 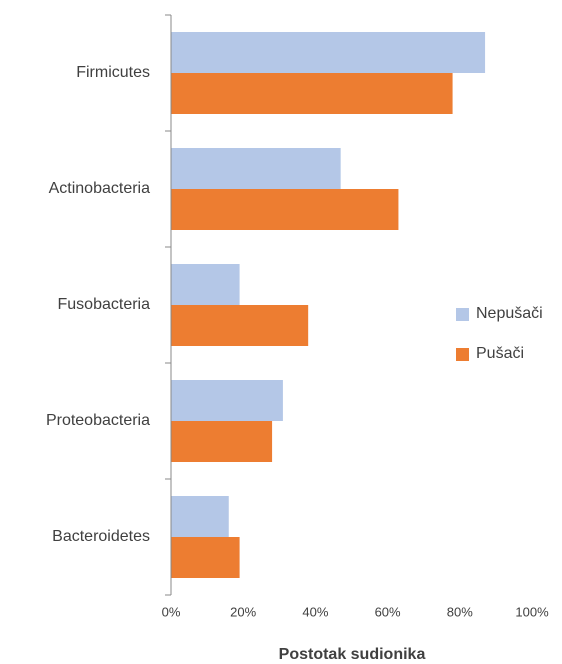 I want to click on y-tick-label: Fusobacteria, so click(x=104, y=304).